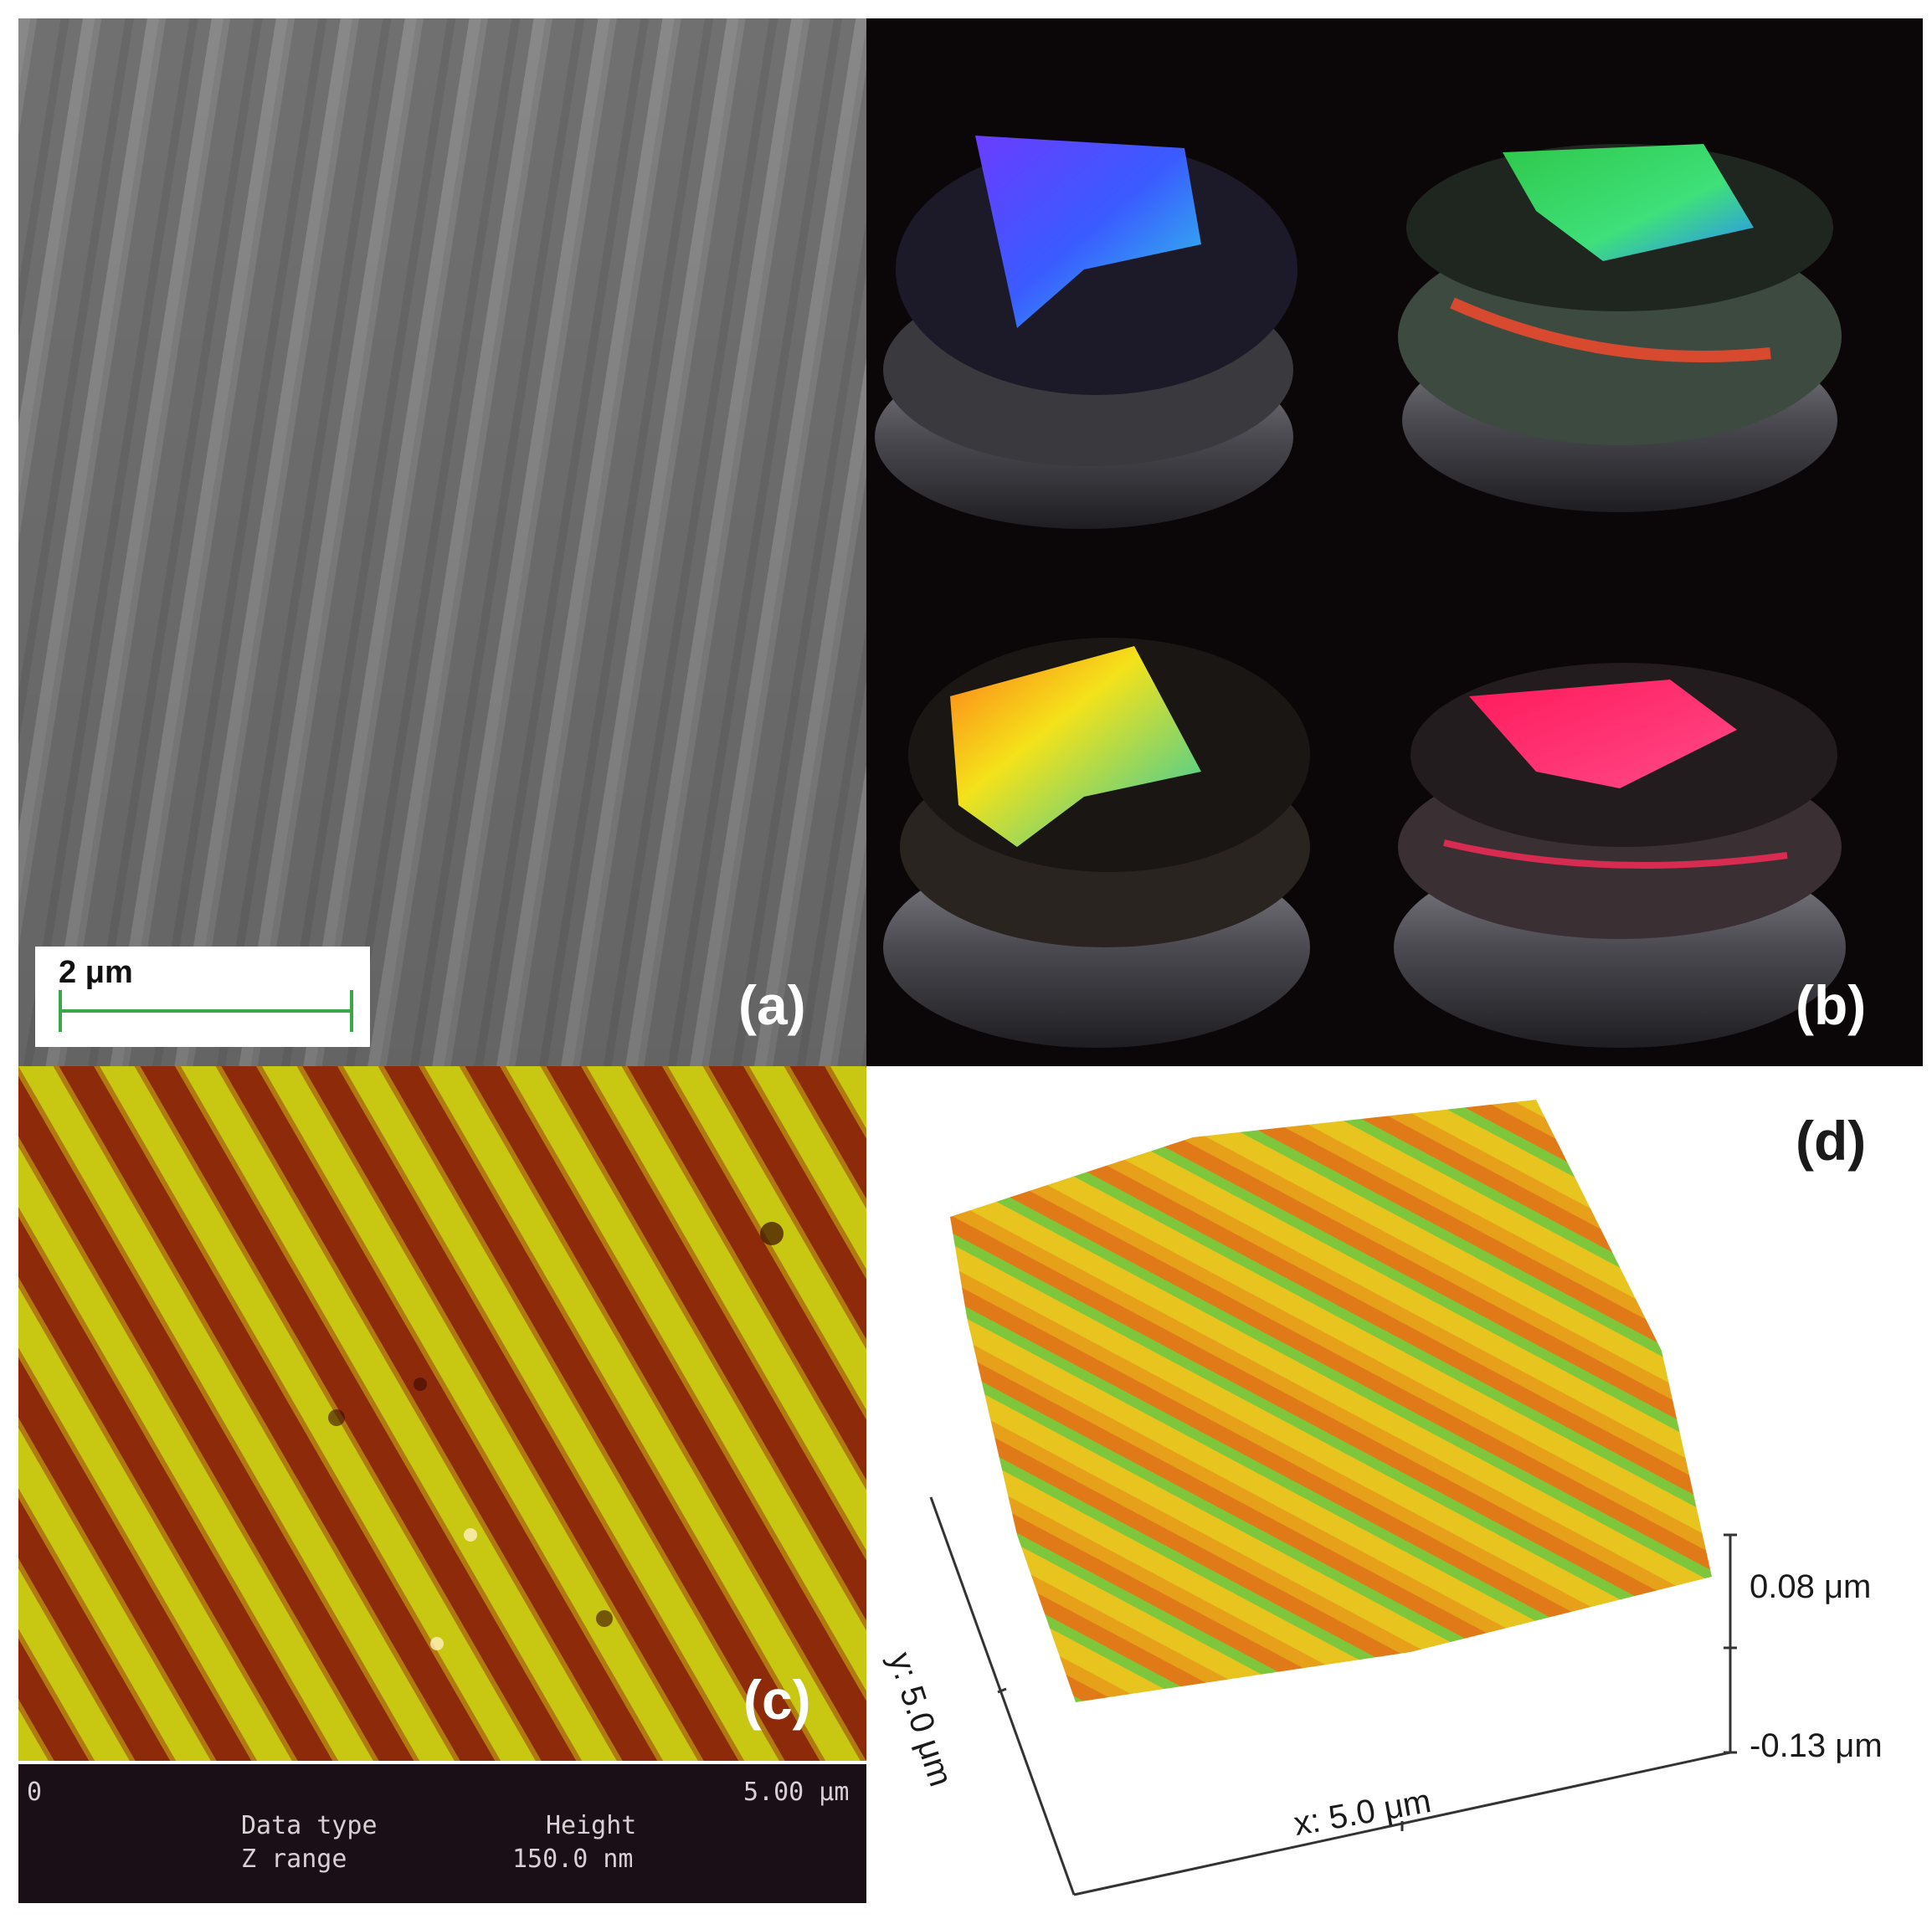  Describe the element at coordinates (294, 1859) in the screenshot. I see `z-range-label: Z range` at that location.